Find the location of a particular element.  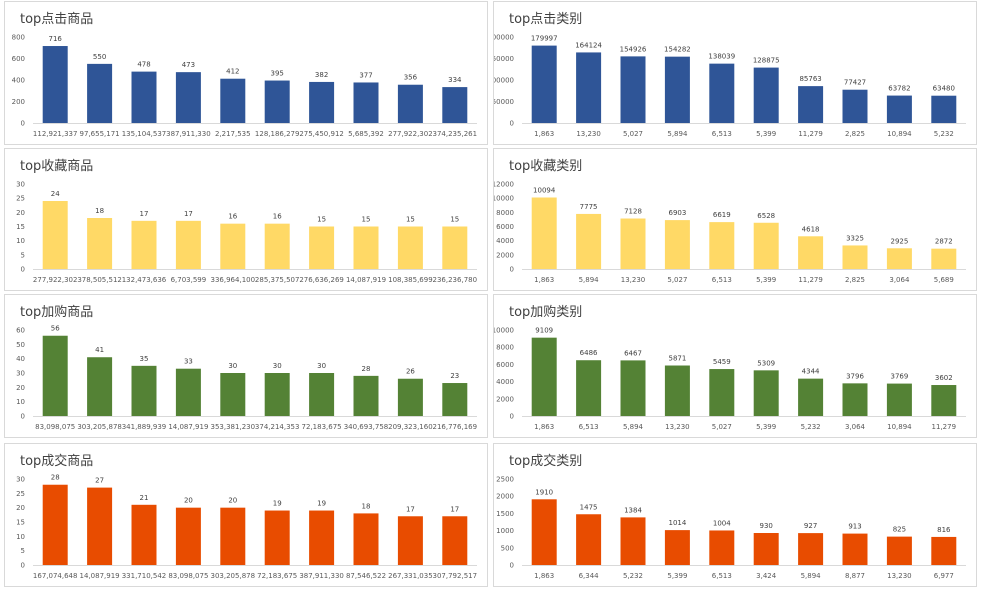

x-tick-label: 5,894 is located at coordinates (589, 280).